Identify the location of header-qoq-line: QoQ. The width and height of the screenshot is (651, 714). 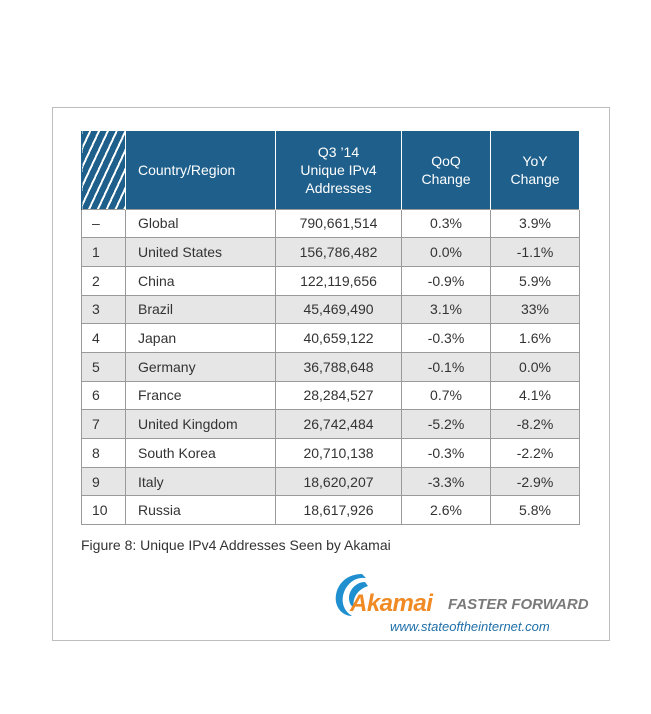
(446, 160).